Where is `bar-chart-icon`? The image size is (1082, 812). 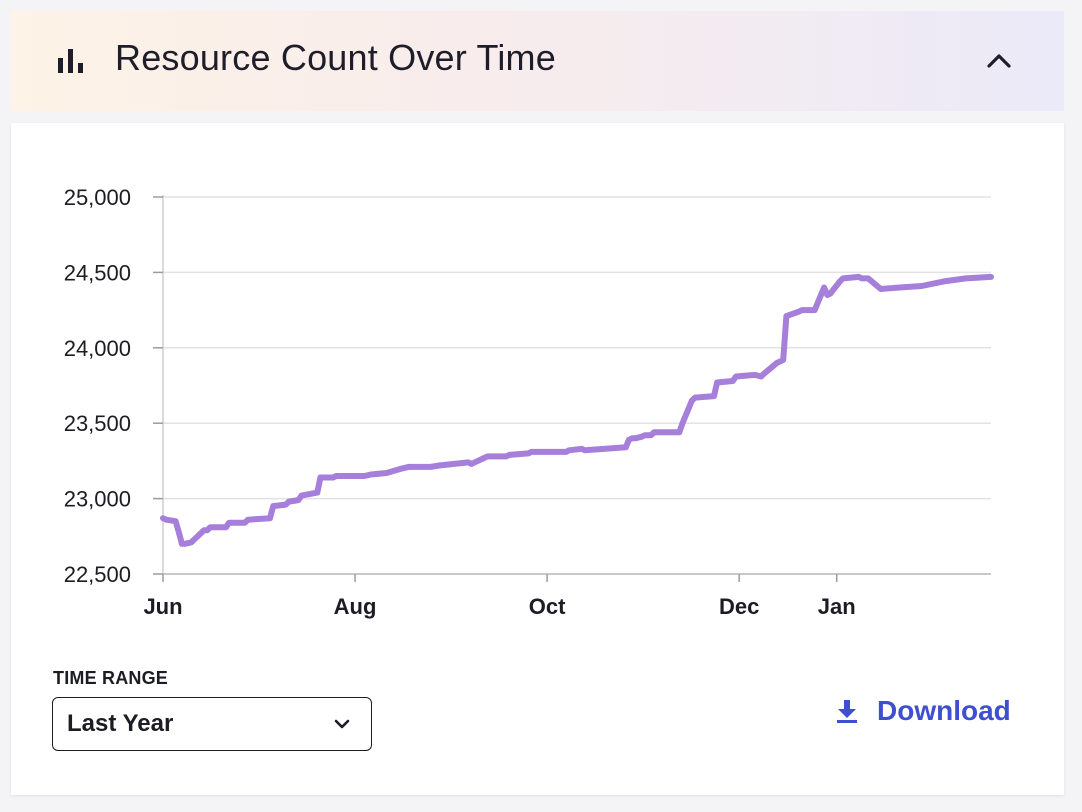
bar-chart-icon is located at coordinates (70, 61).